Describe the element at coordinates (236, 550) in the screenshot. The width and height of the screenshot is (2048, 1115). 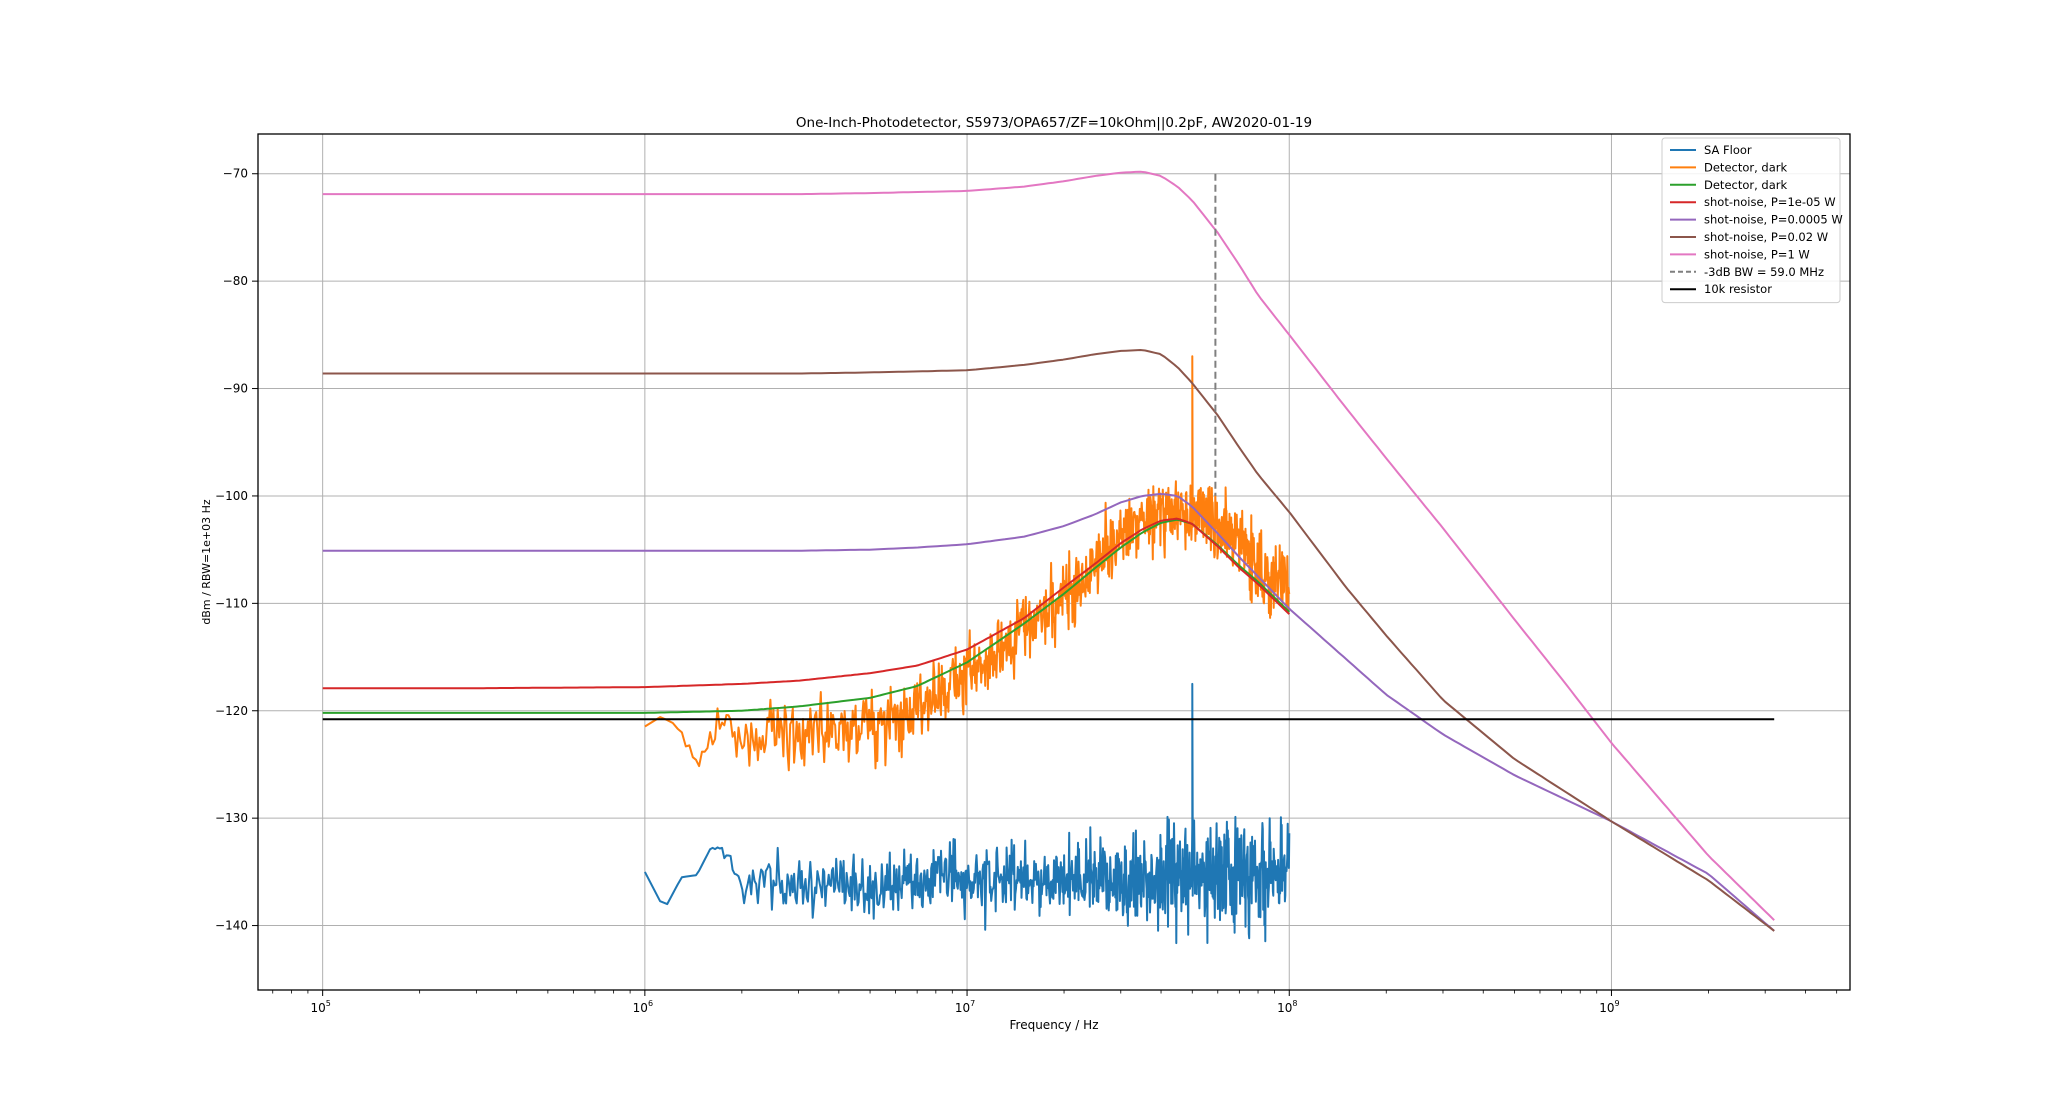
I see `y-axis: −70 −80 −90 −100 −110 −120 −130 −140` at that location.